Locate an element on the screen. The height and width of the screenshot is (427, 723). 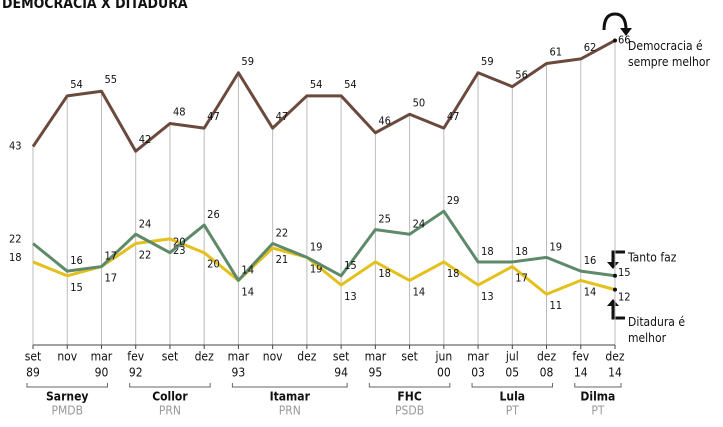
value-label: 54 is located at coordinates (76, 84).